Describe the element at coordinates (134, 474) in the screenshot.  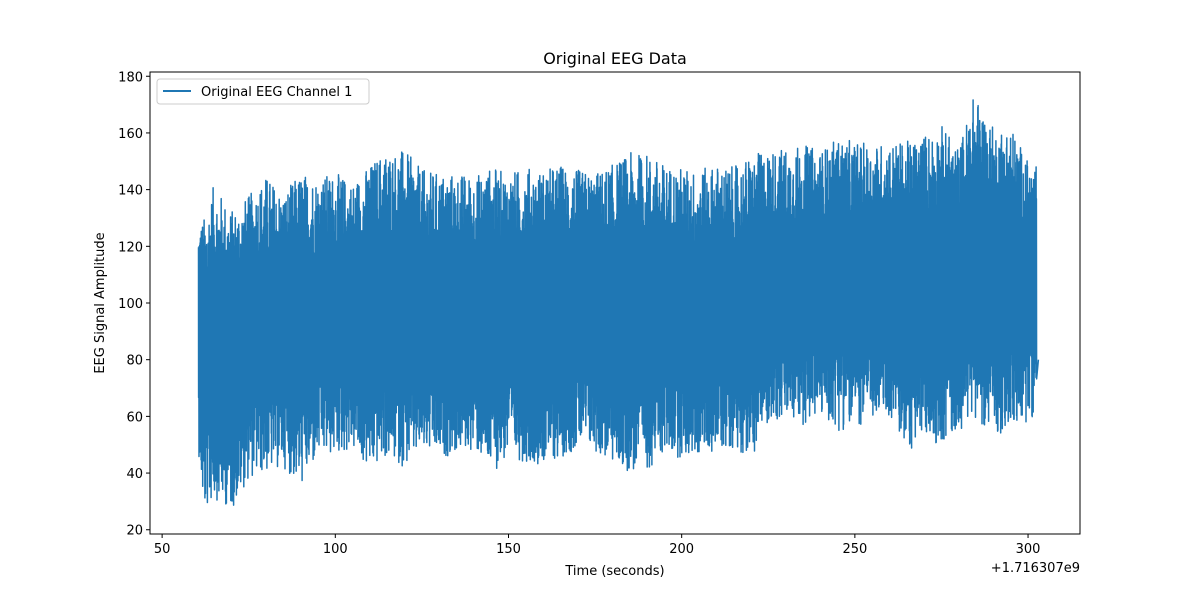
I see `y-tick-label: 40` at that location.